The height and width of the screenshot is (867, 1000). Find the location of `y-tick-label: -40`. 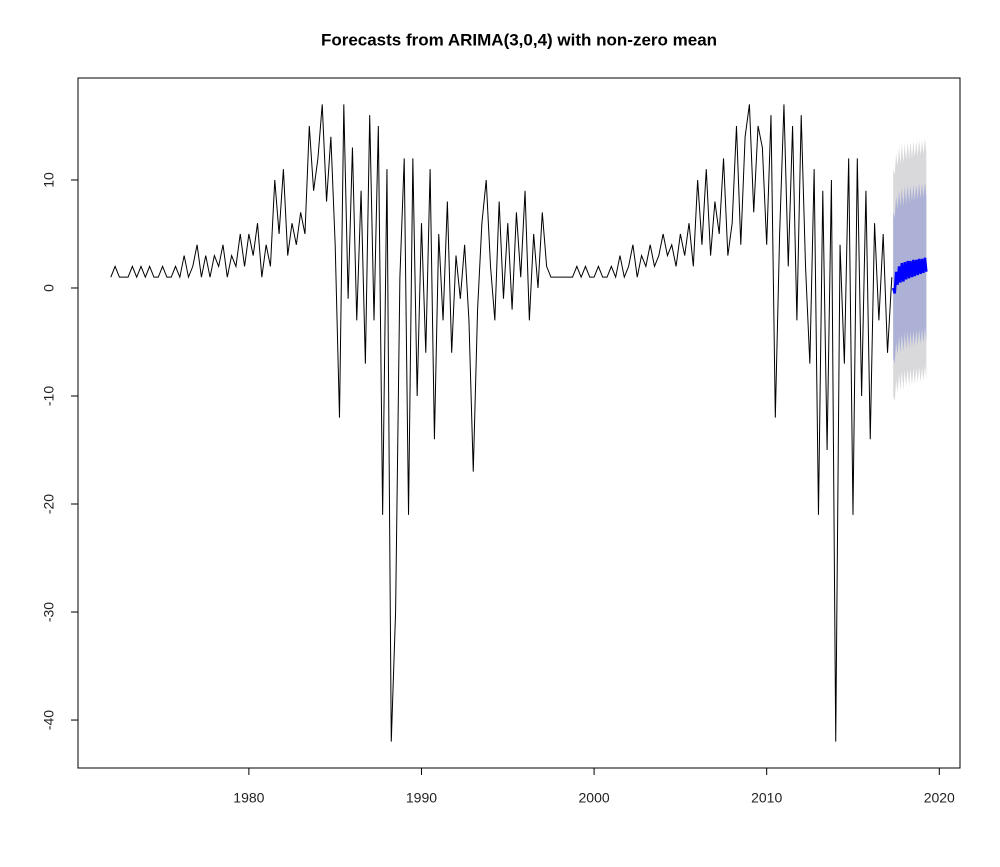

y-tick-label: -40 is located at coordinates (49, 720).